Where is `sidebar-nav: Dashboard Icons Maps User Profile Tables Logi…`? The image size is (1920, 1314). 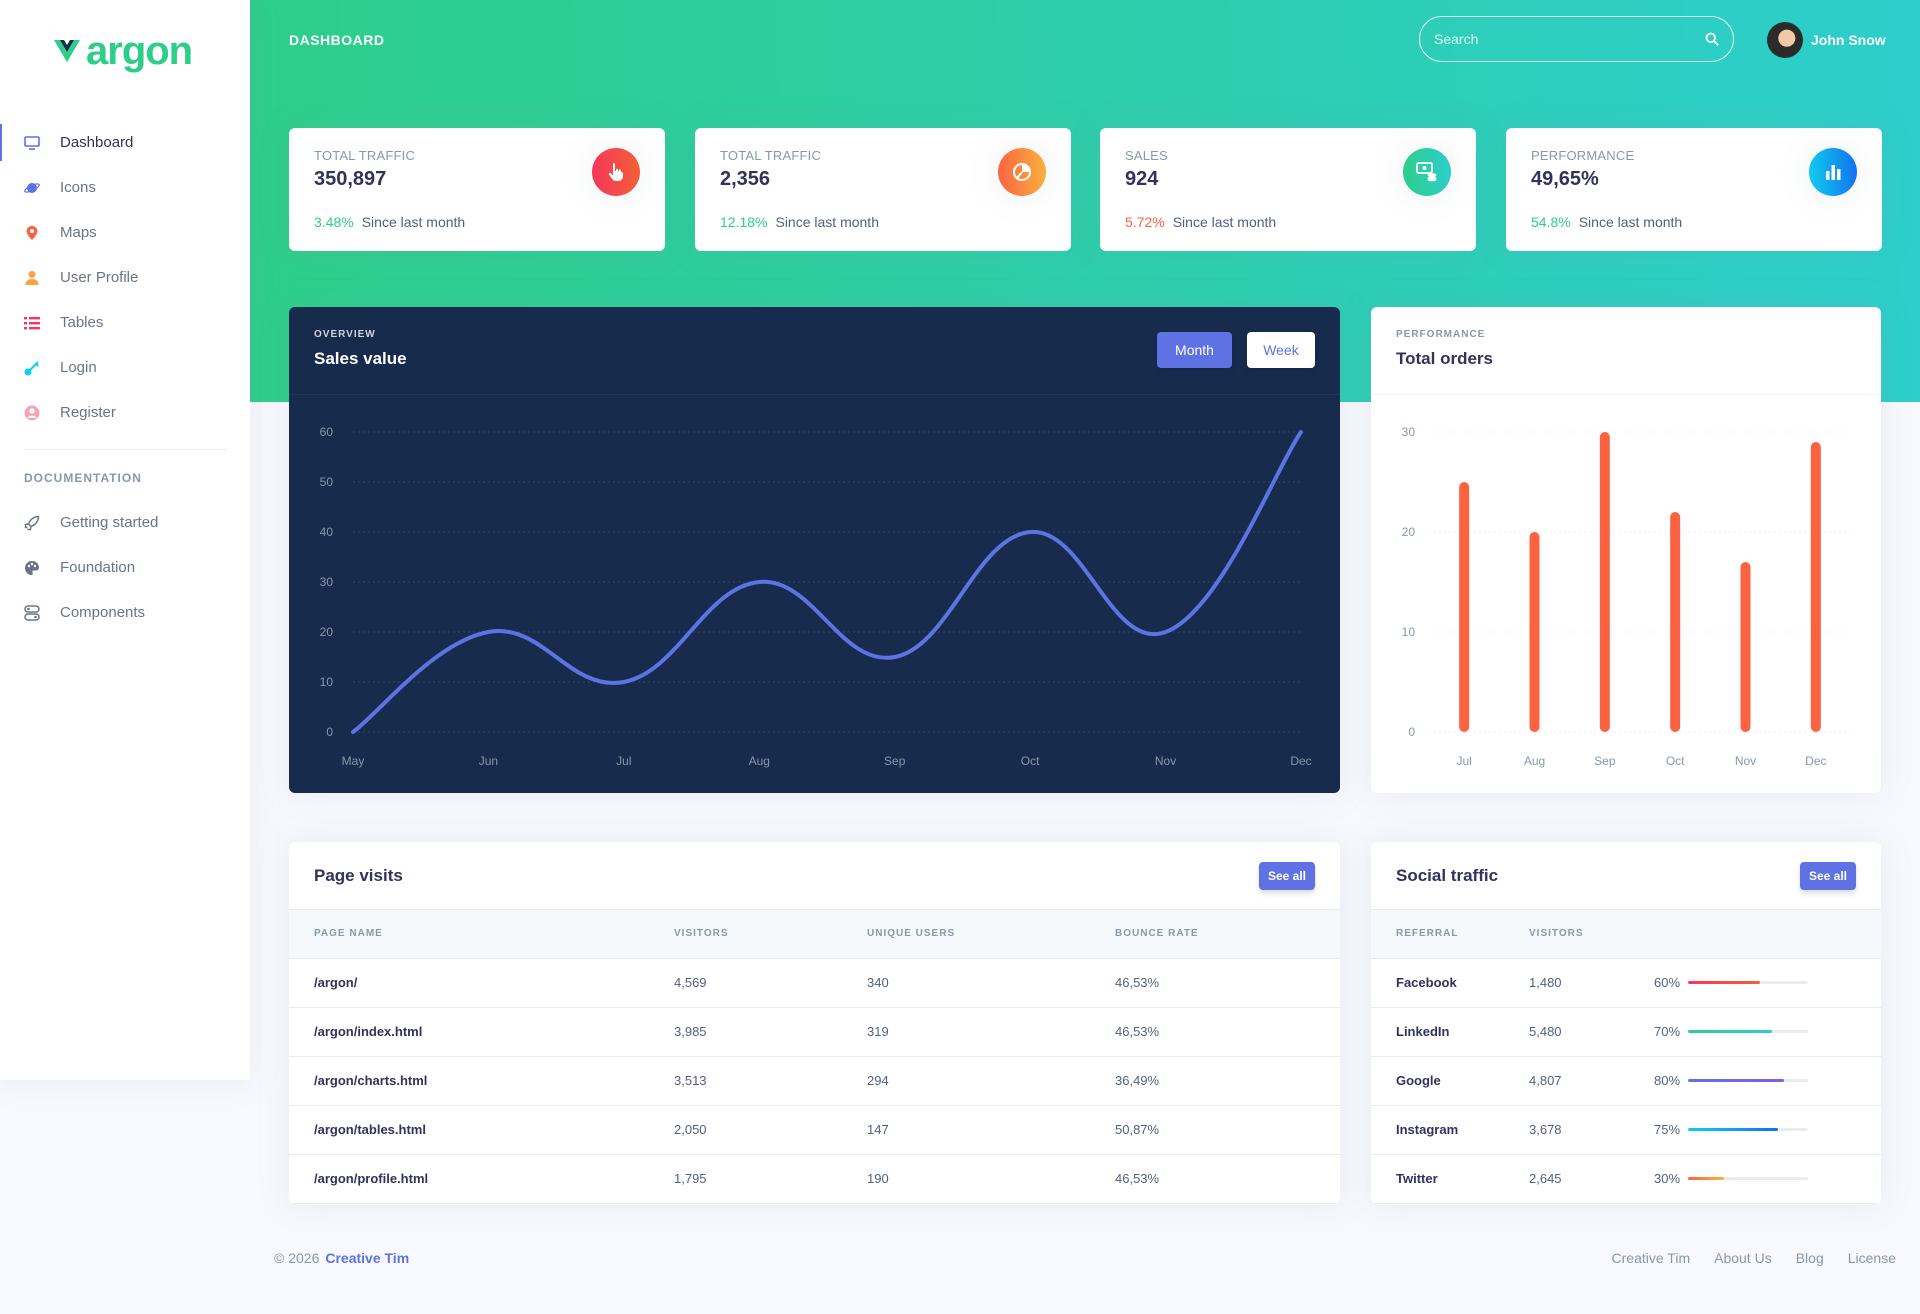
sidebar-nav: Dashboard Icons Maps User Profile Tables Logi… is located at coordinates (125, 277).